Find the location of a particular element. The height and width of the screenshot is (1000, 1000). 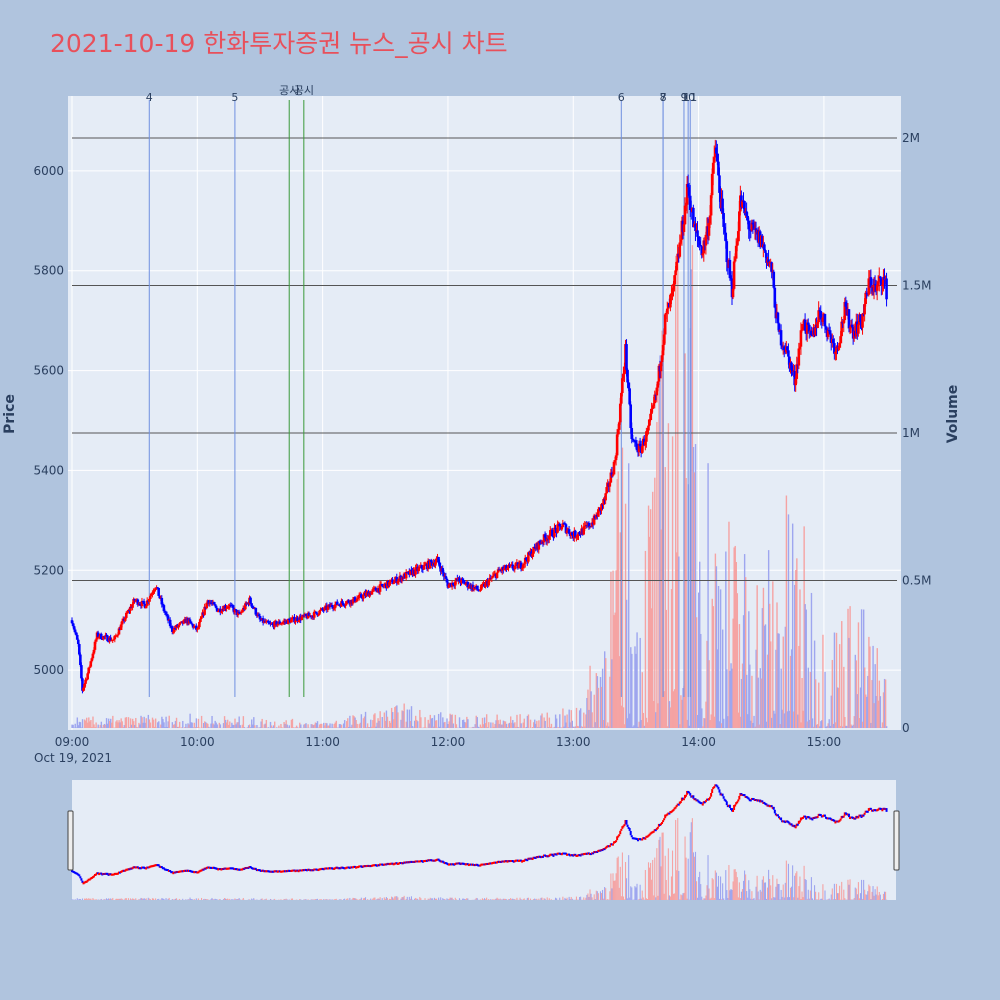

range-slider is located at coordinates (483, 840).